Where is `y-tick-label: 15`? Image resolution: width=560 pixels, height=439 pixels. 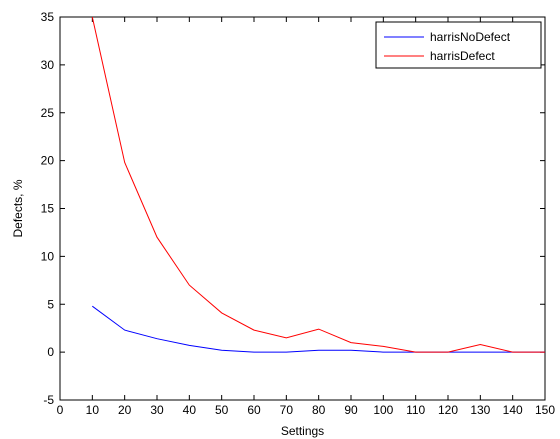
y-tick-label: 15 is located at coordinates (48, 209).